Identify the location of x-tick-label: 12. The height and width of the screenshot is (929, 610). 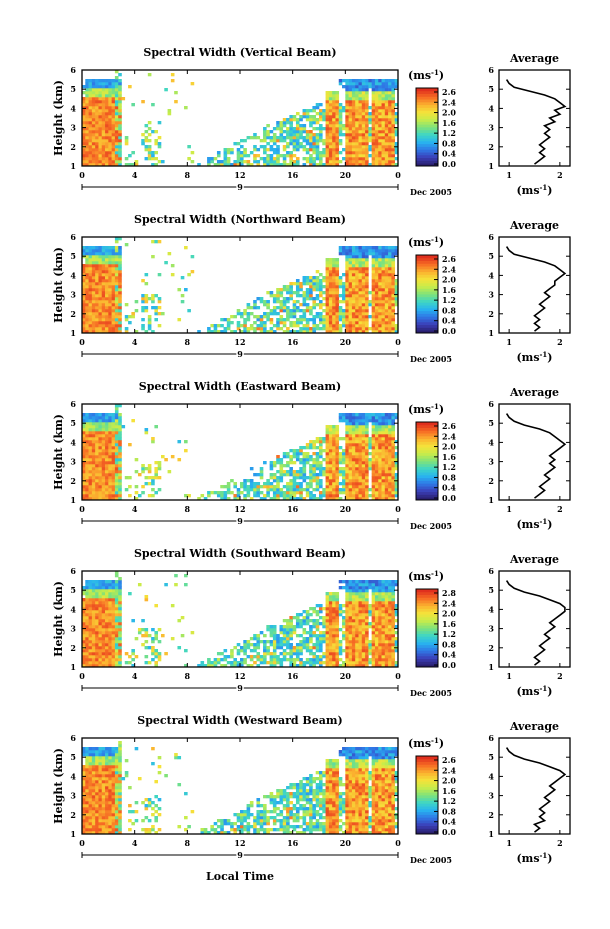
(239, 175).